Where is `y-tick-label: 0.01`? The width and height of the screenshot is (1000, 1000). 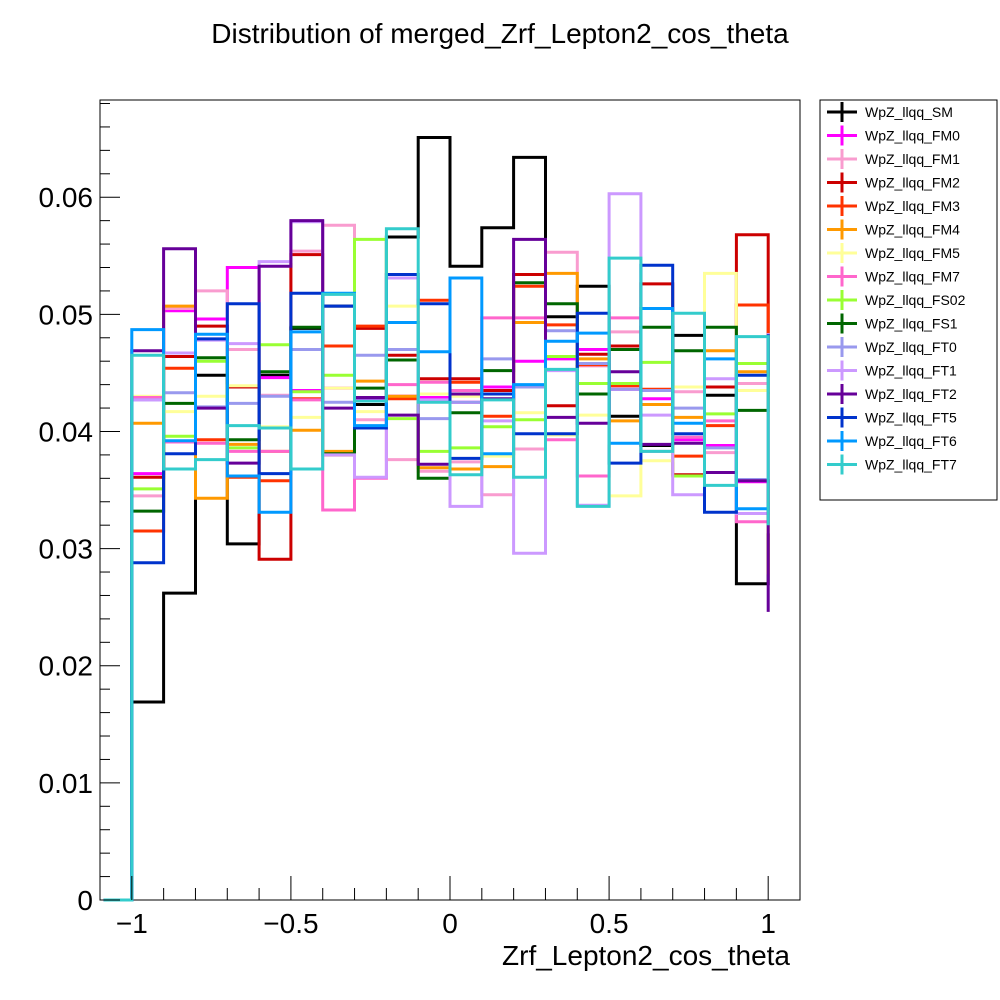
y-tick-label: 0.01 is located at coordinates (66, 783).